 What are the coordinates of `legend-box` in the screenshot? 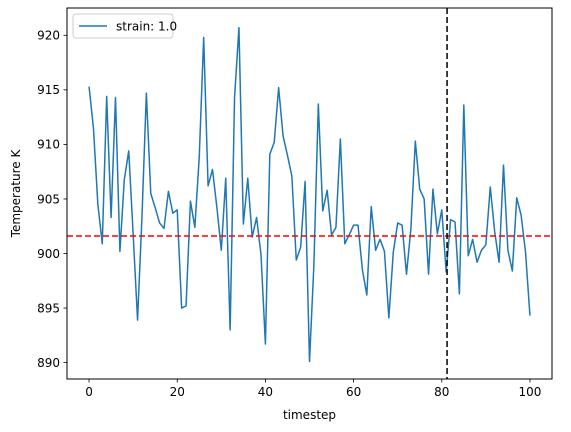 It's located at (123, 26).